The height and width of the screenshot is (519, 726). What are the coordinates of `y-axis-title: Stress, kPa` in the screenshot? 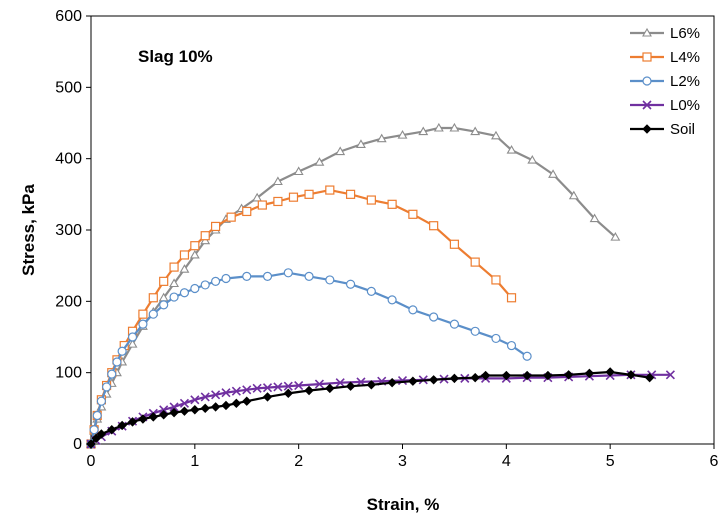 It's located at (28, 230).